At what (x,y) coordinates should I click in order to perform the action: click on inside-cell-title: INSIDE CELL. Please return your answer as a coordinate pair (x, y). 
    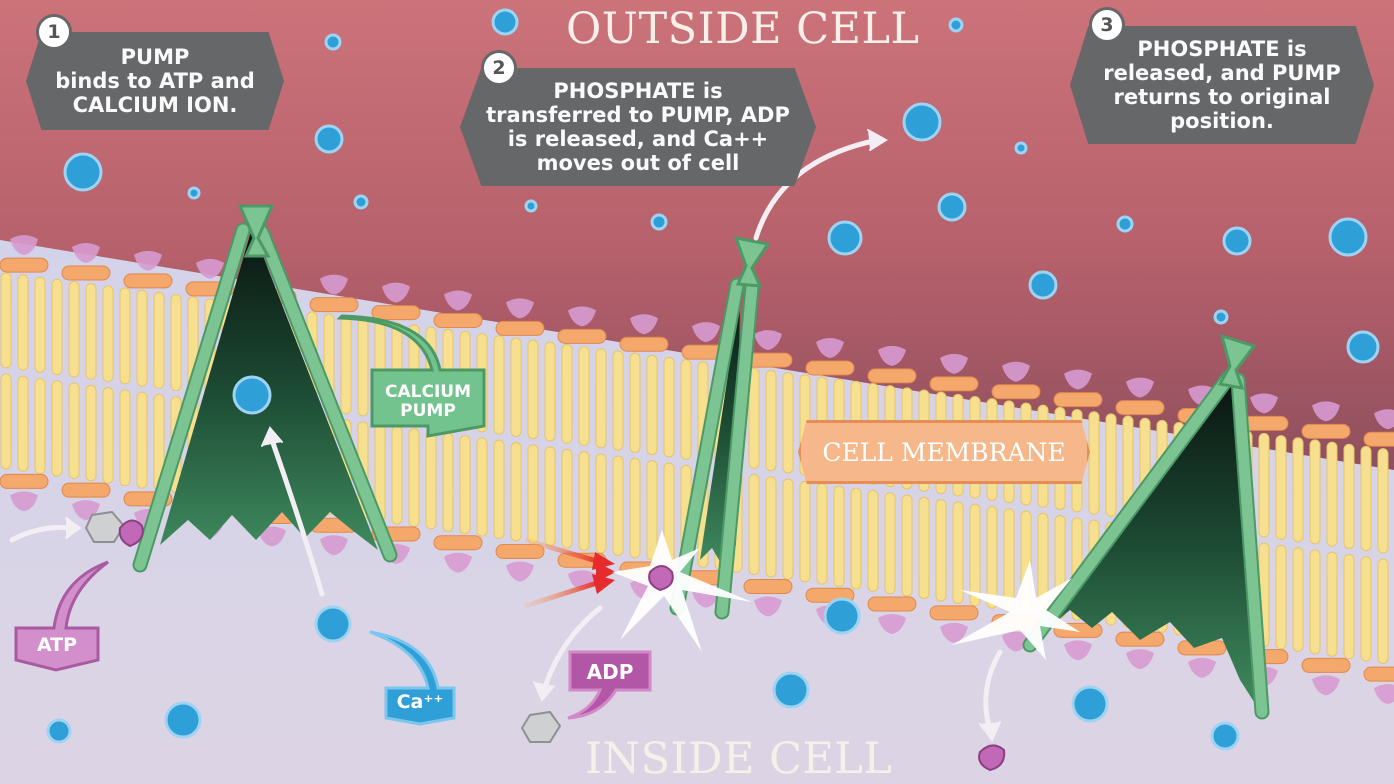
    Looking at the image, I should click on (739, 759).